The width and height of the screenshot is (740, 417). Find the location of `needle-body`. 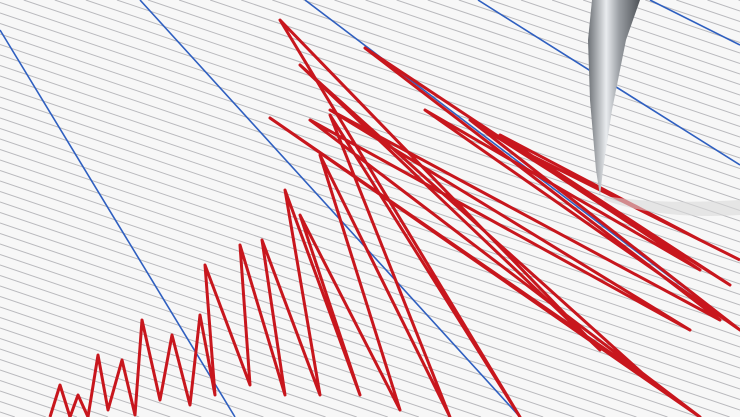

needle-body is located at coordinates (614, 98).